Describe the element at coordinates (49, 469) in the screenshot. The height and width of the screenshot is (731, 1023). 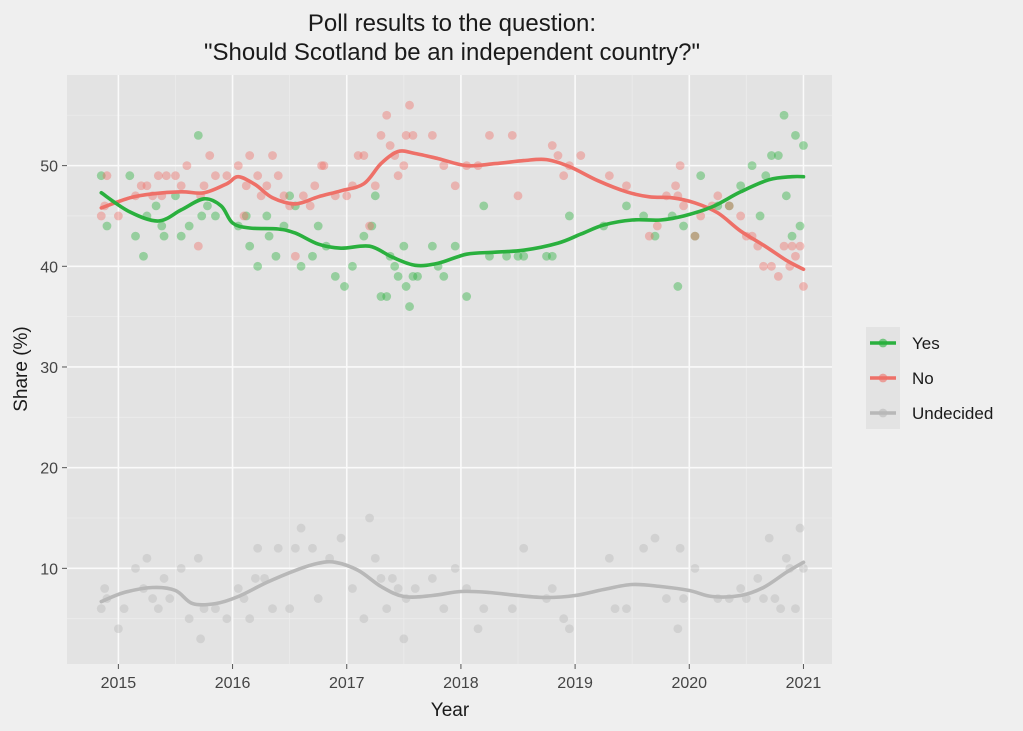
I see `y-tick-label: 20` at that location.